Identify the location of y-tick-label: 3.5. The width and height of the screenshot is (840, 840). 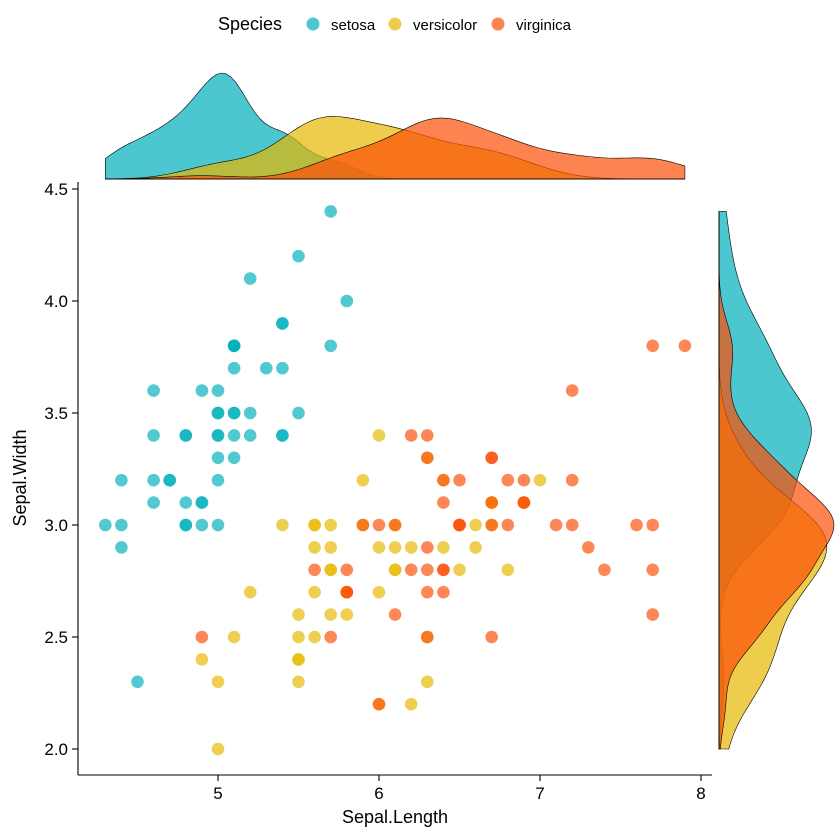
(56, 413).